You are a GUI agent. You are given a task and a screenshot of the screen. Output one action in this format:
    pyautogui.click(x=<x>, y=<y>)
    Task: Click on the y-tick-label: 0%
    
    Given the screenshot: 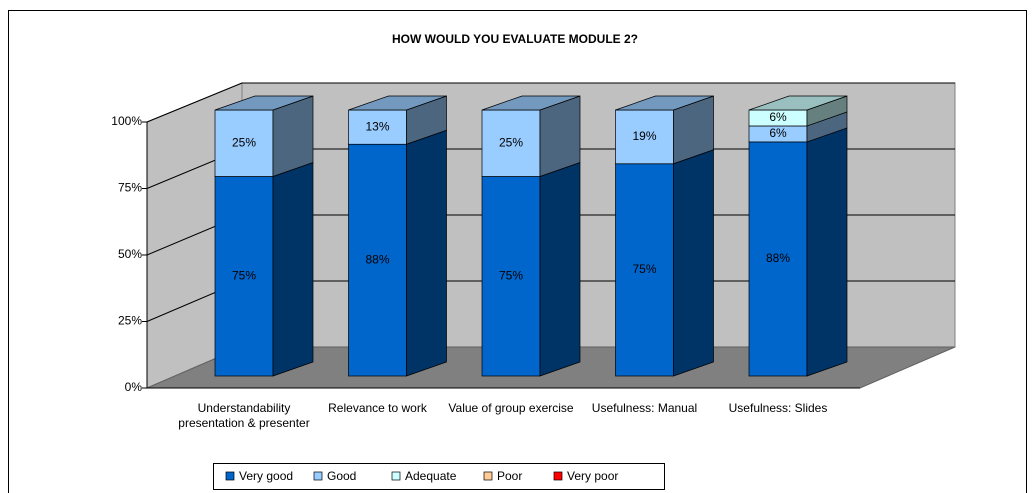 What is the action you would take?
    pyautogui.click(x=134, y=387)
    